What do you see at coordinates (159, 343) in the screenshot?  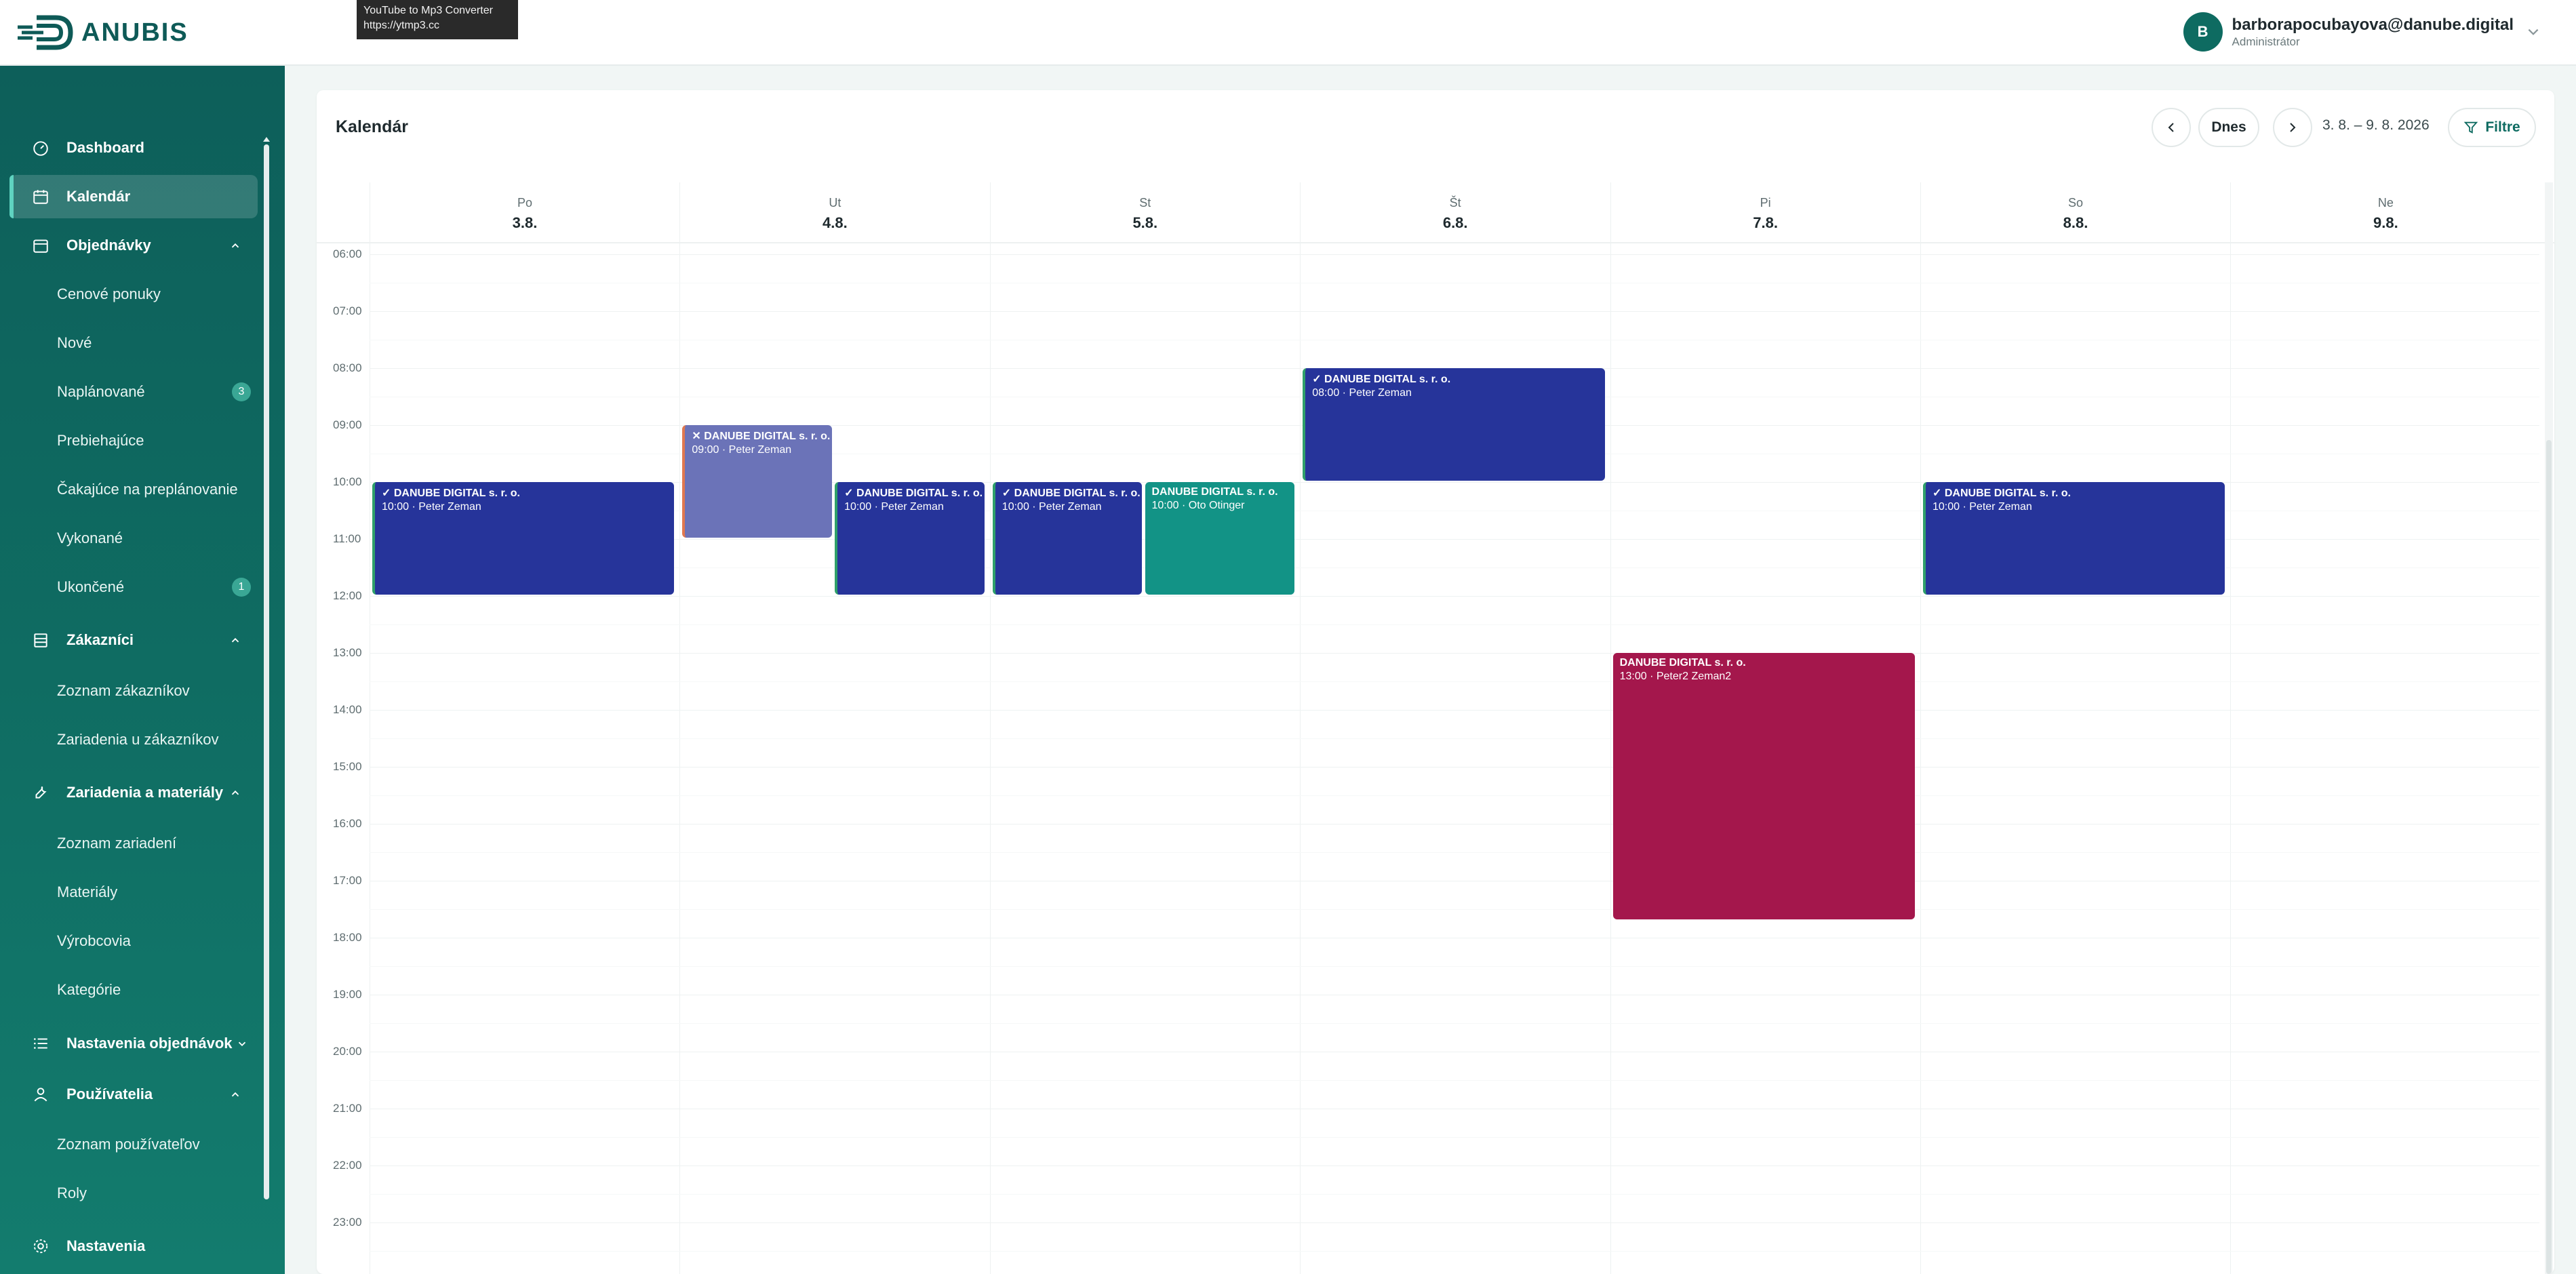 I see `sidebar-item-new: Nové` at bounding box center [159, 343].